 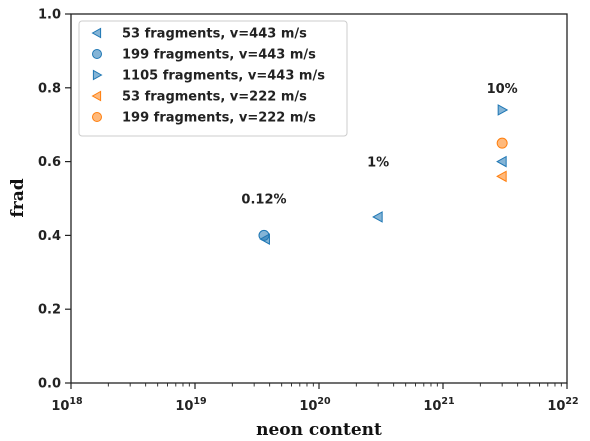 What do you see at coordinates (49, 310) in the screenshot?
I see `y-tick-label: 0.2` at bounding box center [49, 310].